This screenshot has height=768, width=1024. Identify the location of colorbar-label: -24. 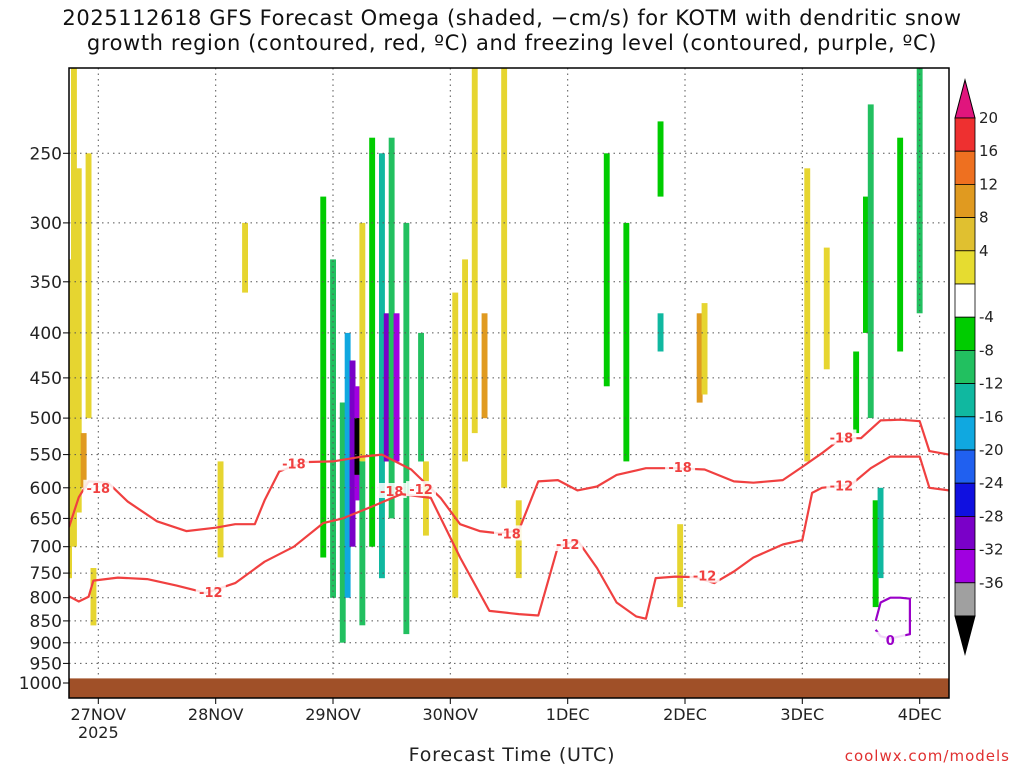
(991, 483).